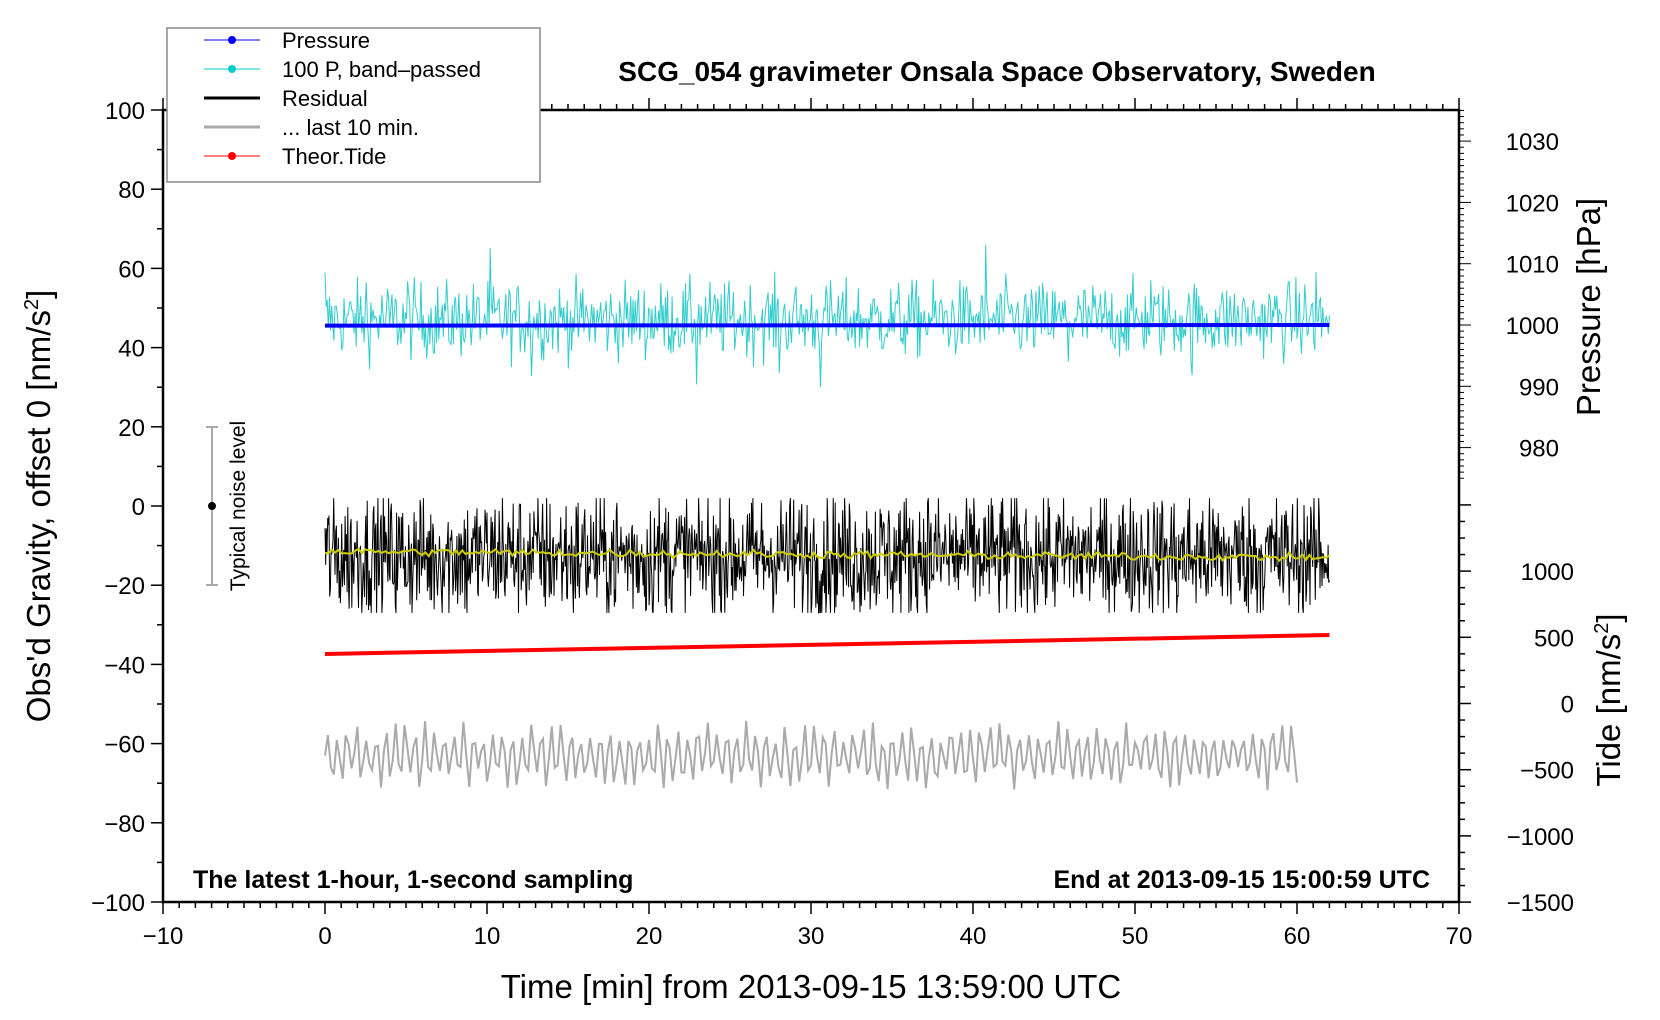  What do you see at coordinates (131, 428) in the screenshot?
I see `y-tick-label: 20` at bounding box center [131, 428].